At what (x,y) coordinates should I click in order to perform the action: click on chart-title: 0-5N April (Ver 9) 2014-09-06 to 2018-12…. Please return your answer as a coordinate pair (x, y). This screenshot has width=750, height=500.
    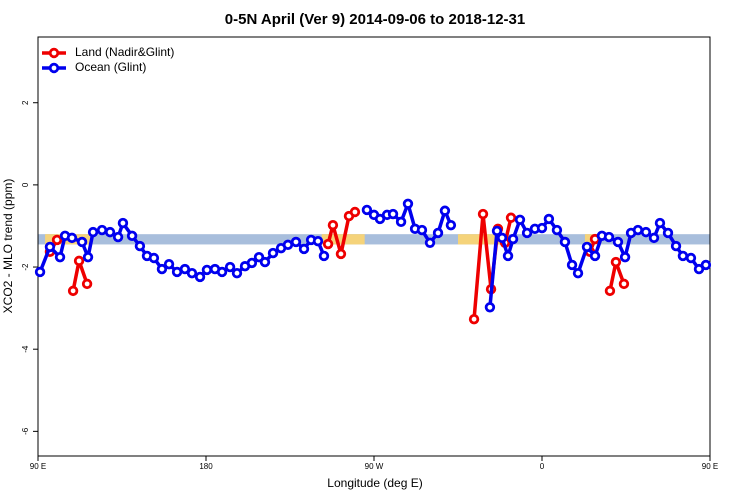
    Looking at the image, I should click on (375, 19).